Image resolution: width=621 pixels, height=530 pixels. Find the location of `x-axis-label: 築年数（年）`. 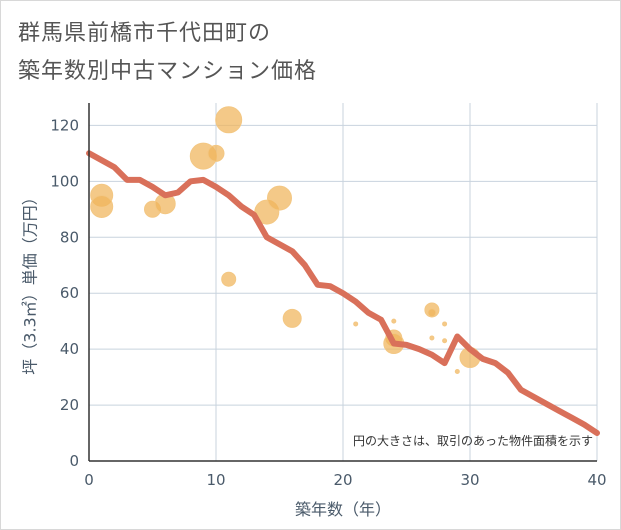

x-axis-label: 築年数（年） is located at coordinates (343, 509).